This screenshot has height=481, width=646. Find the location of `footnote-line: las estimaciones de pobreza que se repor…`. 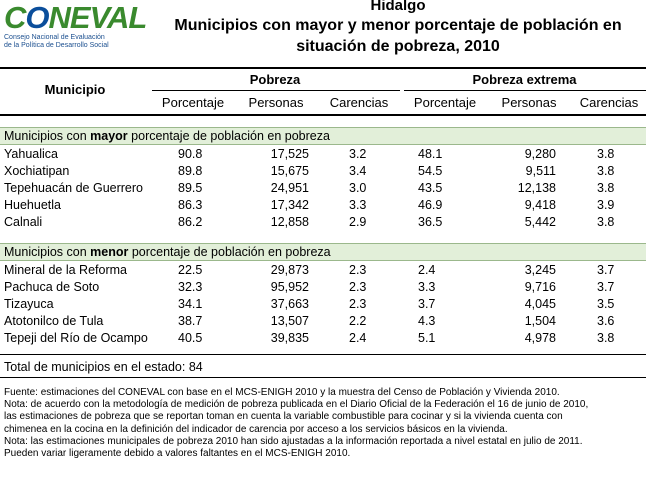

footnote-line: las estimaciones de pobreza que se repor… is located at coordinates (283, 417).